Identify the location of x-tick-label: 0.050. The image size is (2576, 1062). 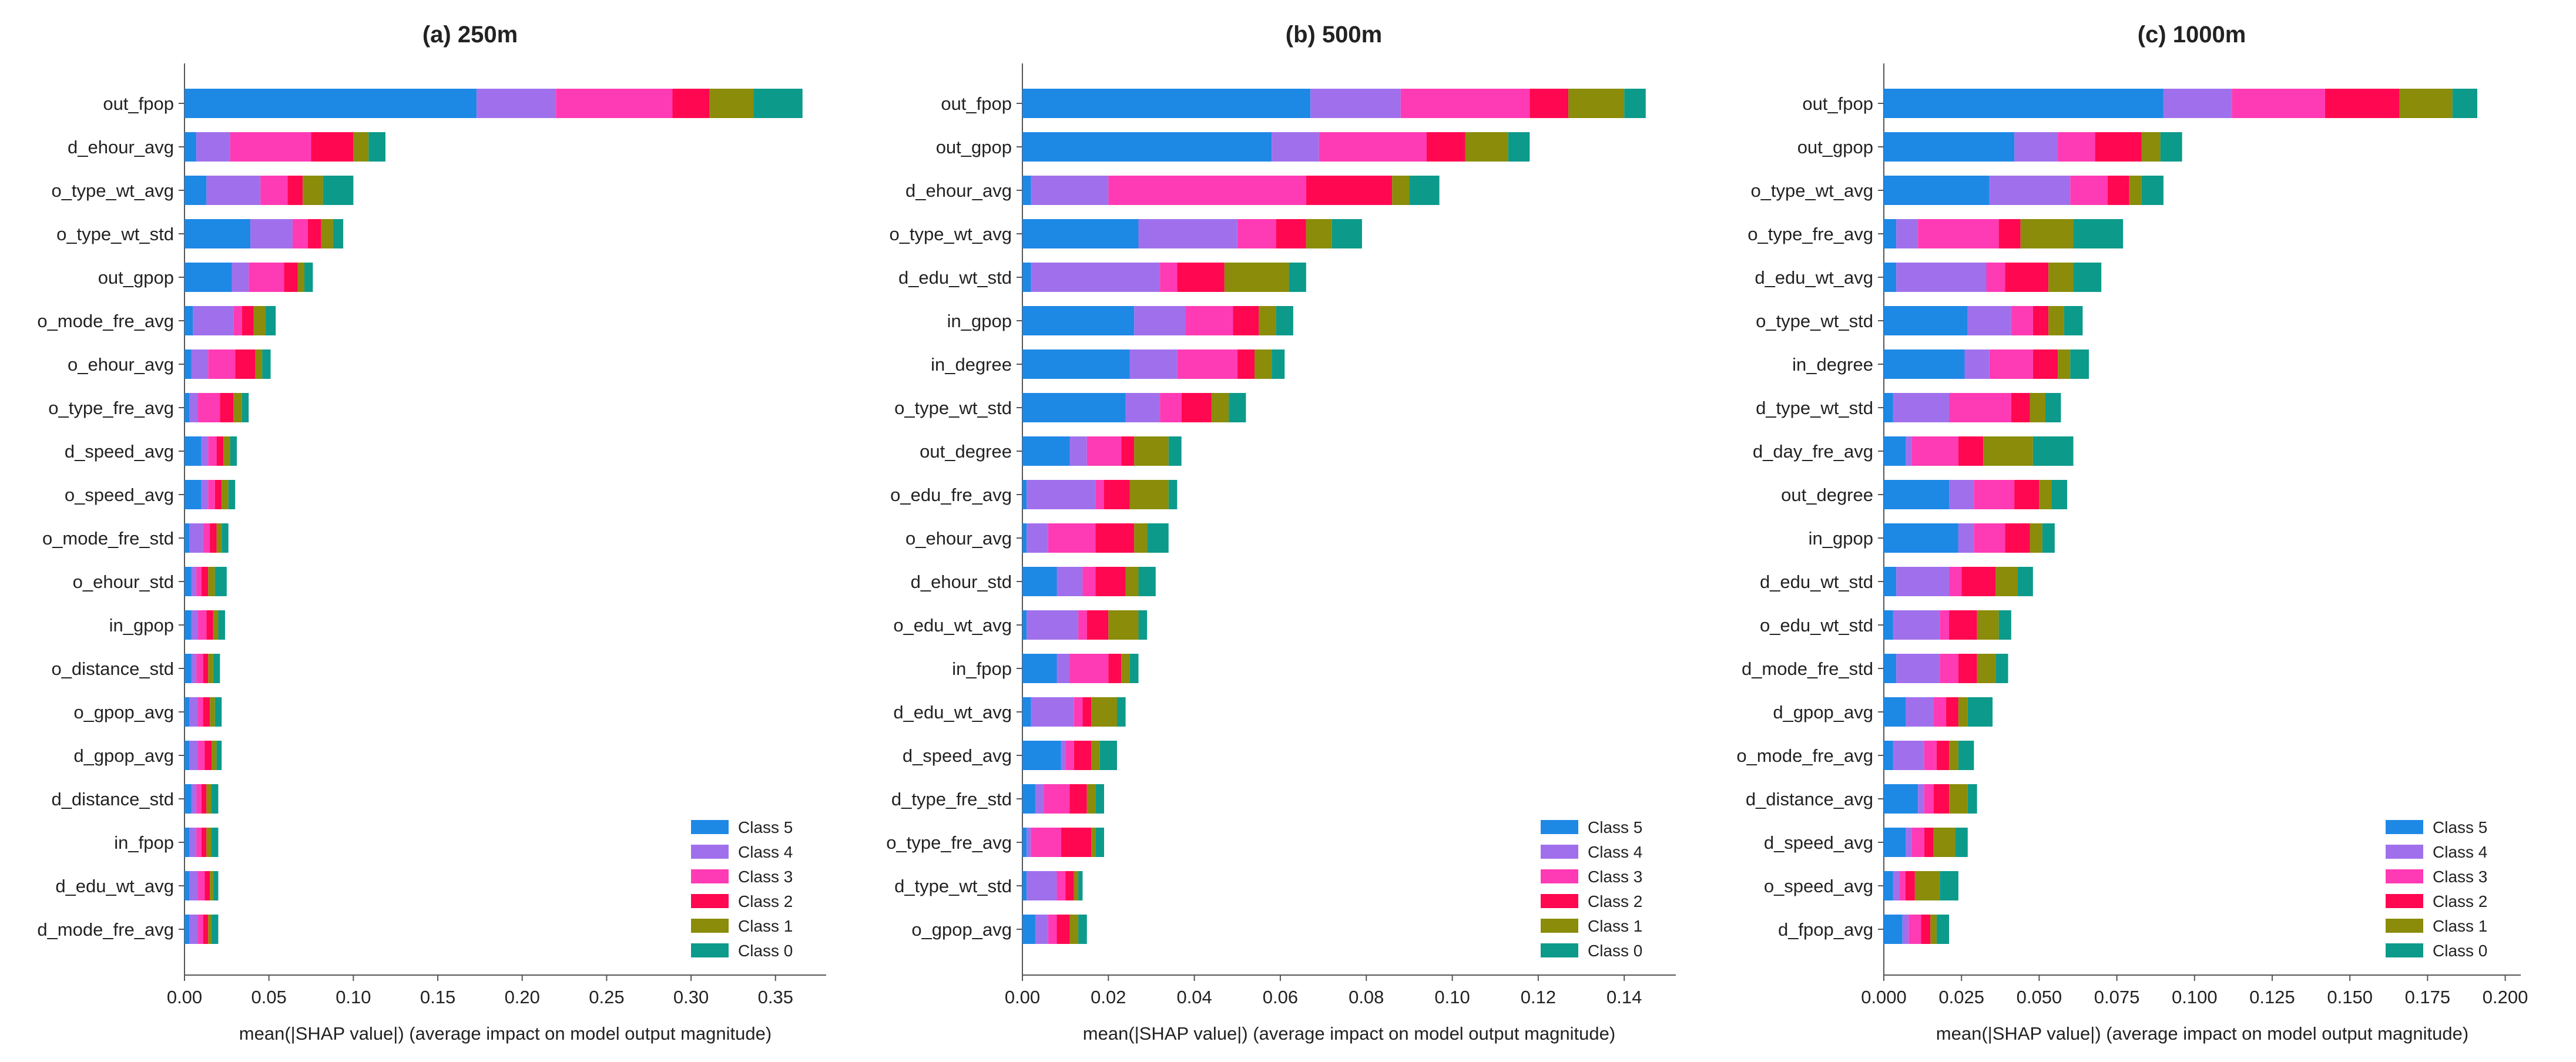
(2040, 997).